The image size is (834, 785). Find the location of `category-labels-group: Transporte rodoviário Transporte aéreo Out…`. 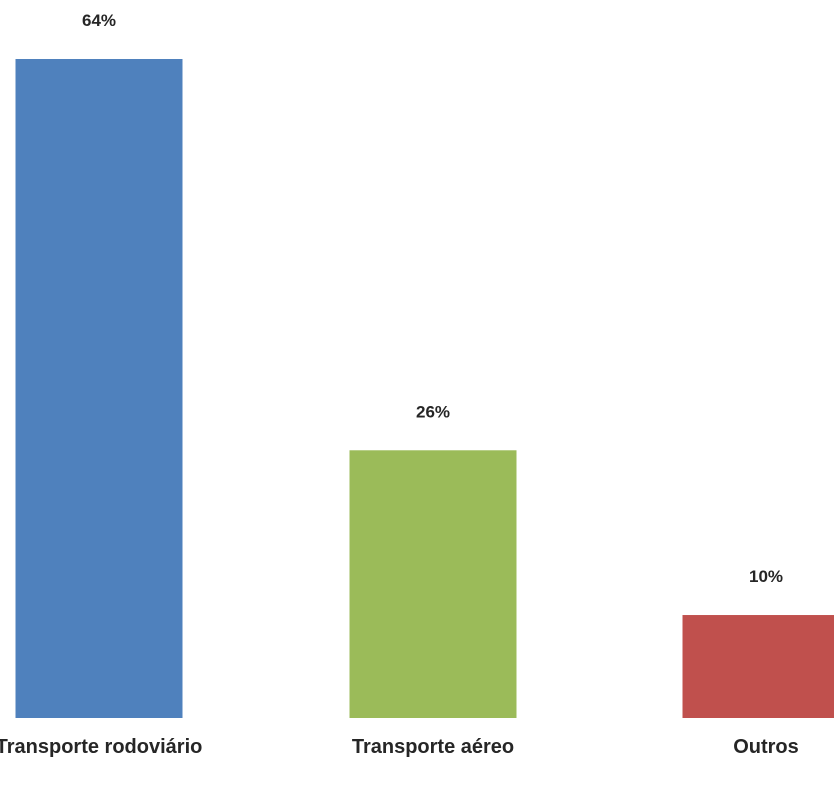

category-labels-group: Transporte rodoviário Transporte aéreo Out… is located at coordinates (399, 747).